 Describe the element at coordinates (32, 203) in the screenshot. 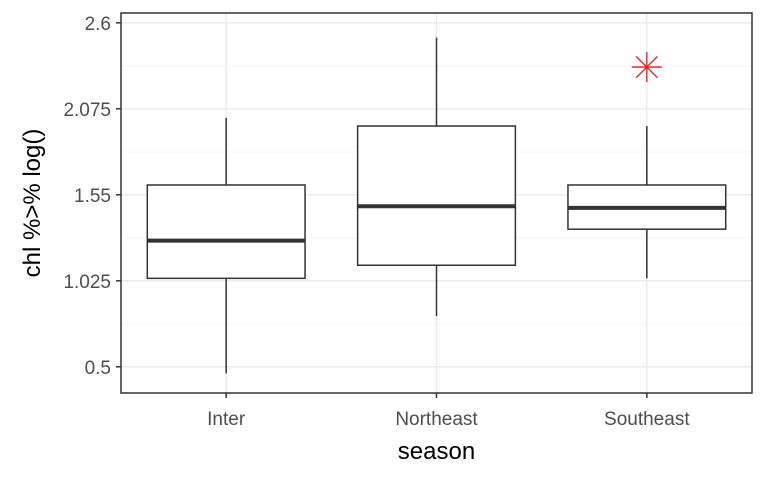

I see `y-axis-title: chl %>% log()` at that location.